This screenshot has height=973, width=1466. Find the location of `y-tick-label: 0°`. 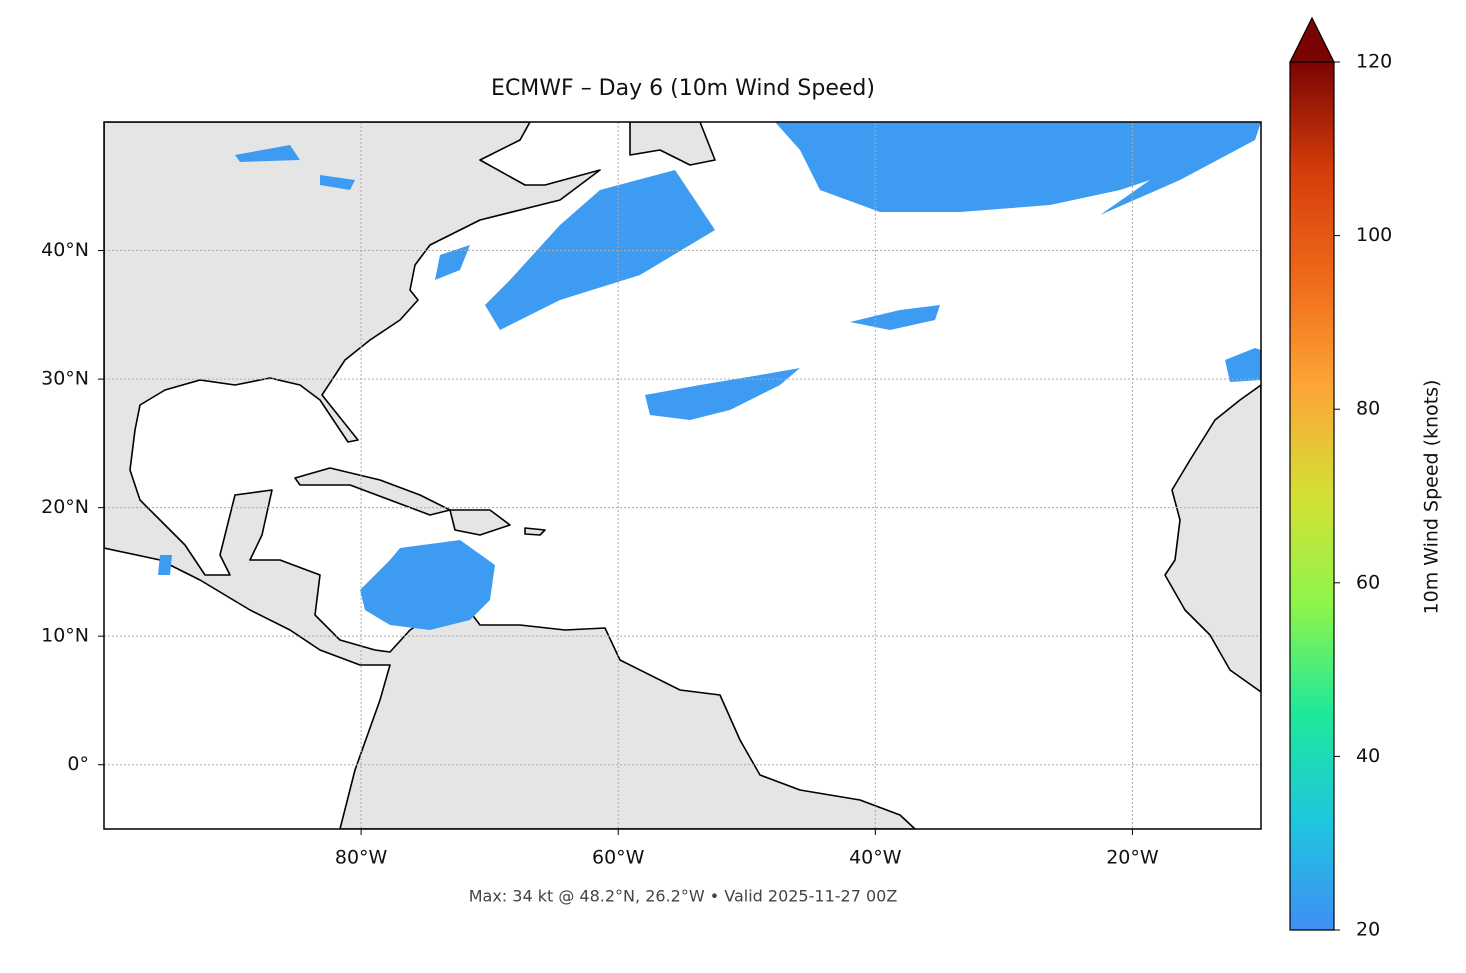

y-tick-label: 0° is located at coordinates (78, 764).